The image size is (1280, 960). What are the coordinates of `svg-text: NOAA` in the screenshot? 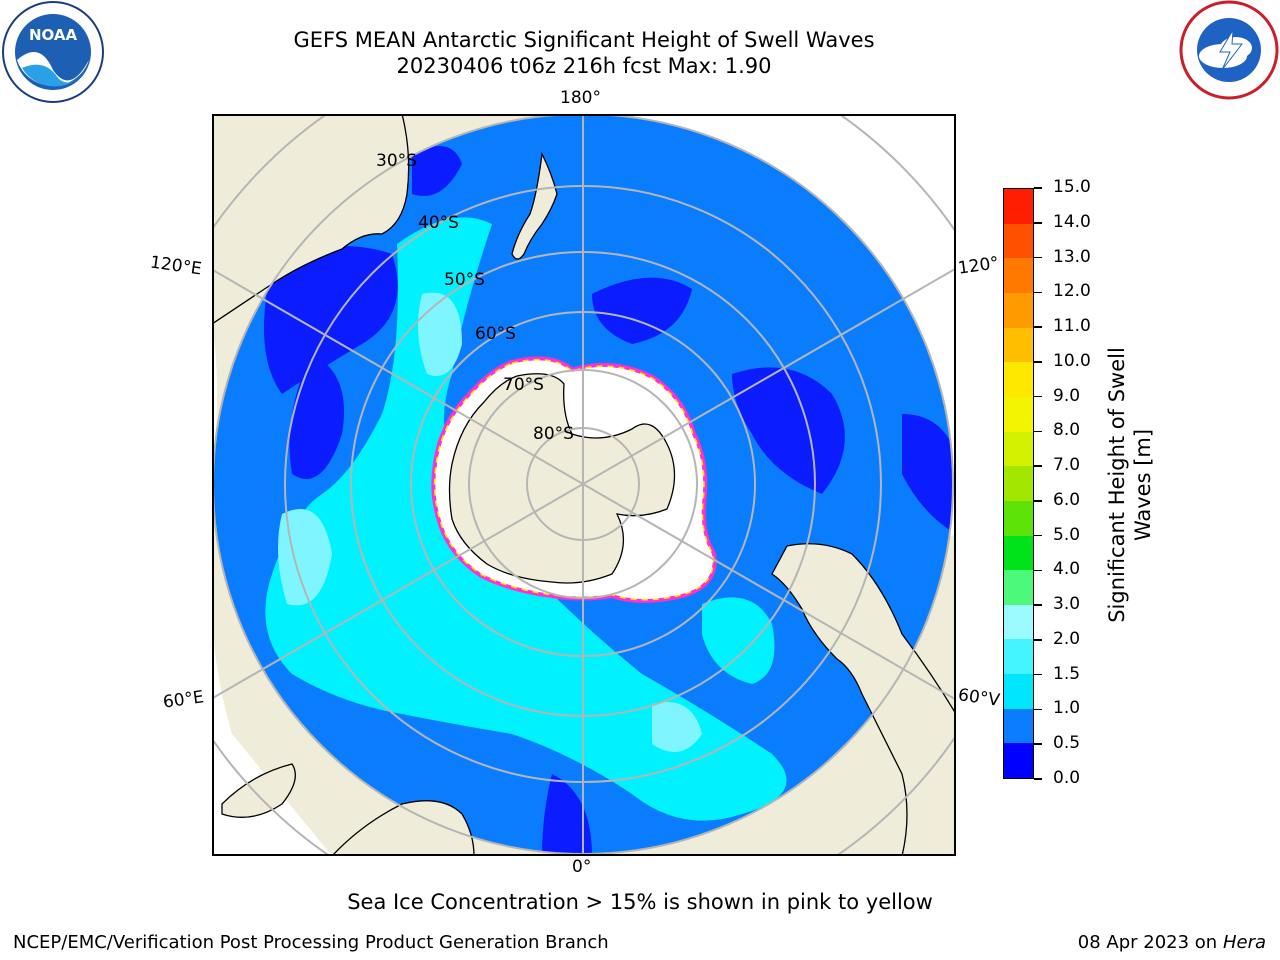 It's located at (53, 35).